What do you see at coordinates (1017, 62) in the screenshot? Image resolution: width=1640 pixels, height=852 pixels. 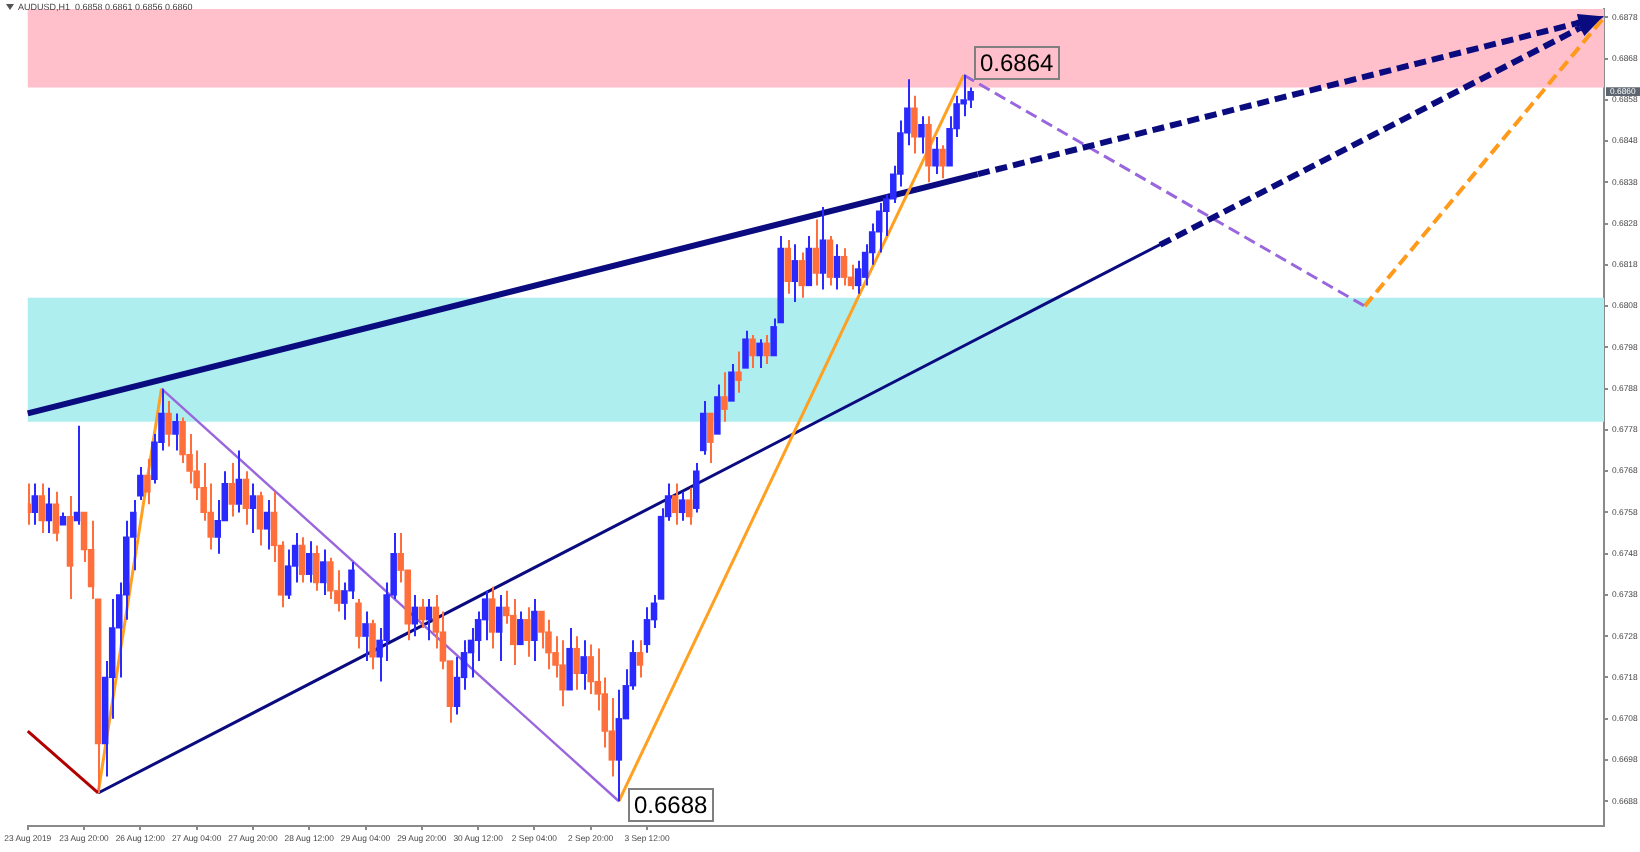 I see `annotation: 0.6864` at bounding box center [1017, 62].